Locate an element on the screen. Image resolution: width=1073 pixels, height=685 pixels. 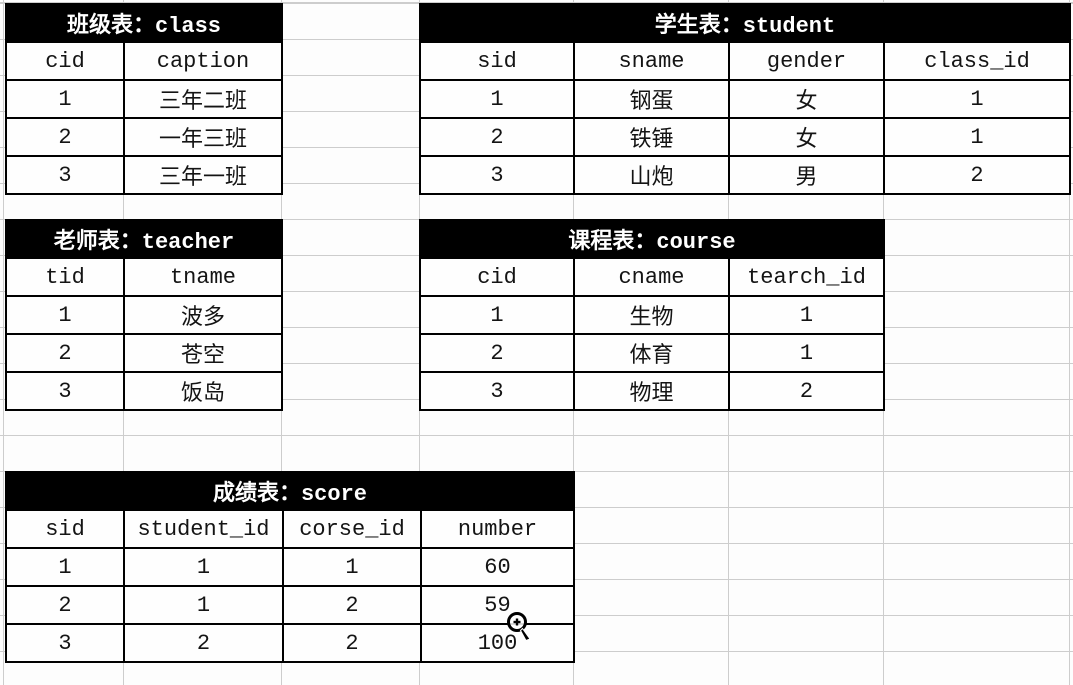
class-colheader-cid: cid is located at coordinates (65, 61).